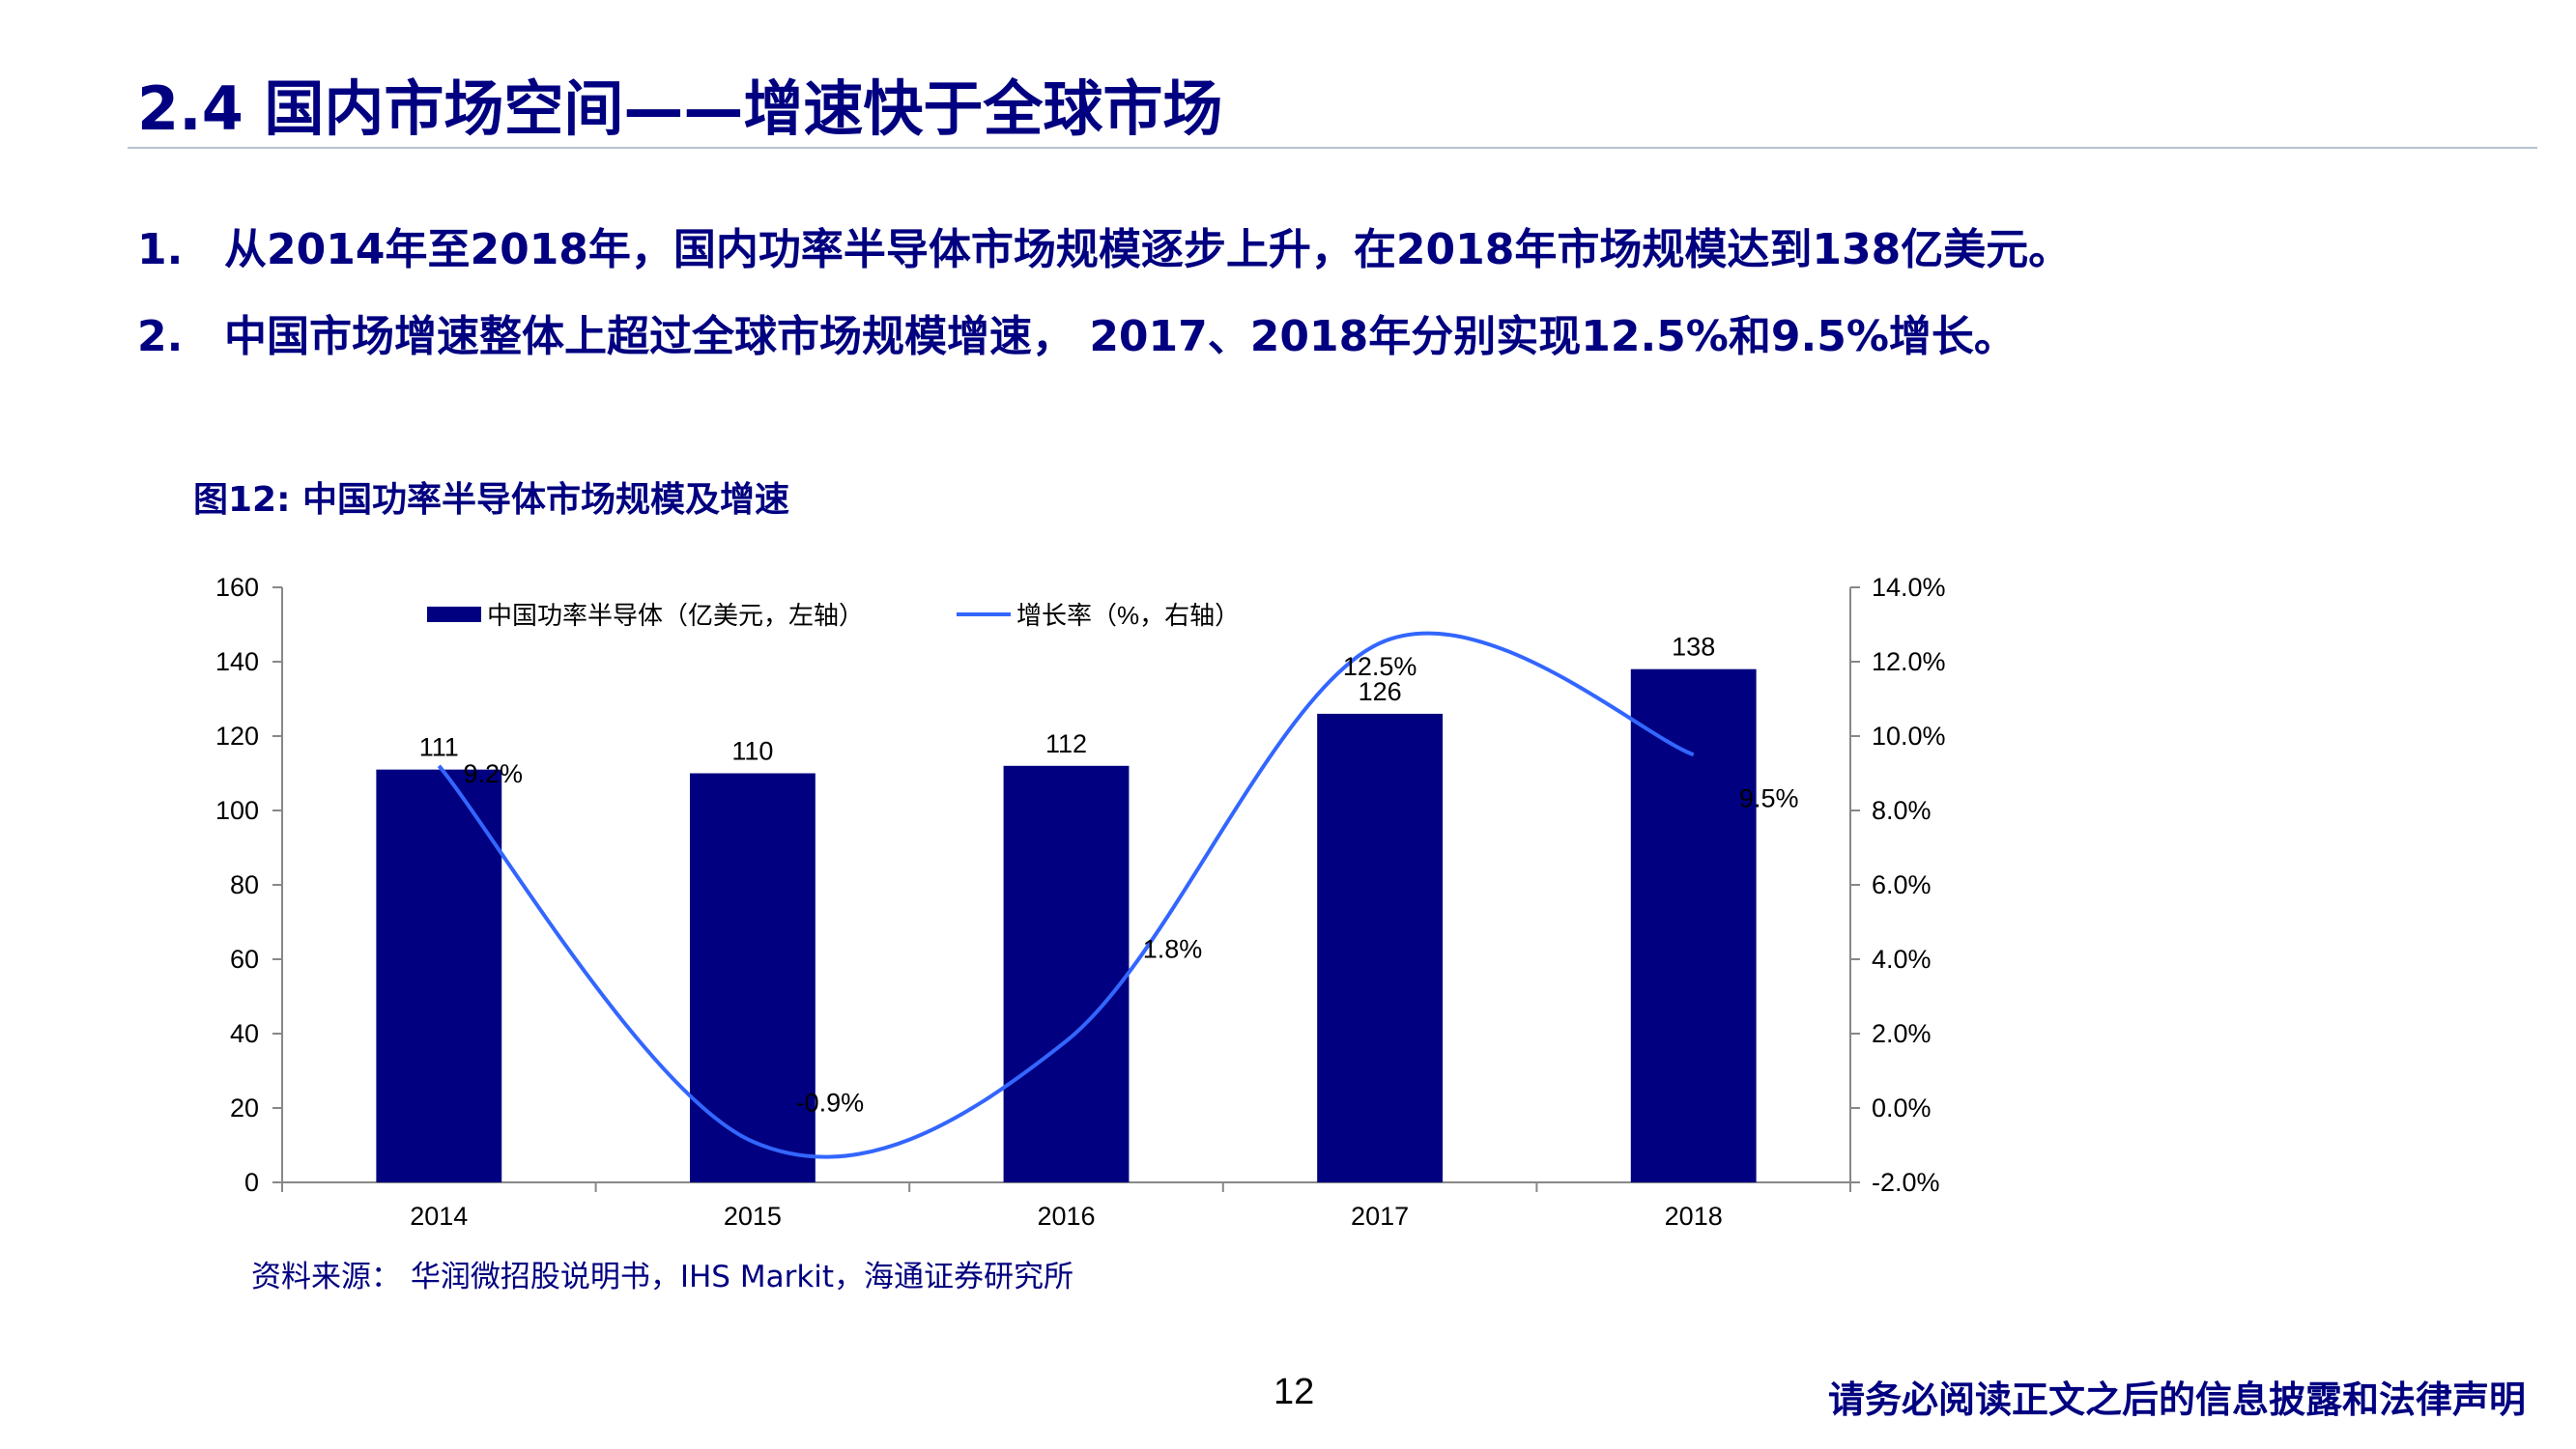 This screenshot has height=1449, width=2576. Describe the element at coordinates (1380, 666) in the screenshot. I see `growth-rate-label: 12.5%` at that location.